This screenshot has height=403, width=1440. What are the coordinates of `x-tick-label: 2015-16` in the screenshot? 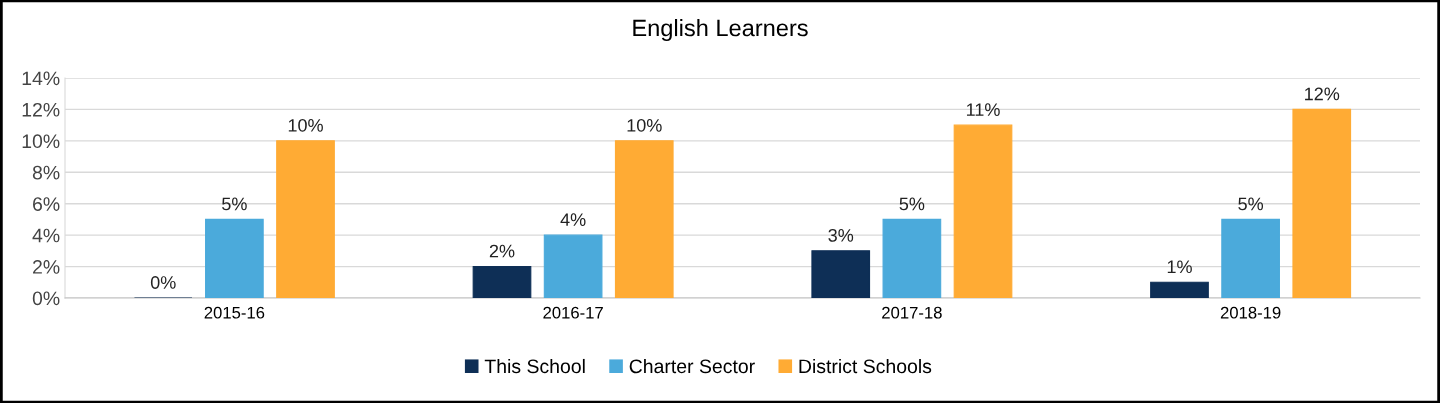 It's located at (234, 312).